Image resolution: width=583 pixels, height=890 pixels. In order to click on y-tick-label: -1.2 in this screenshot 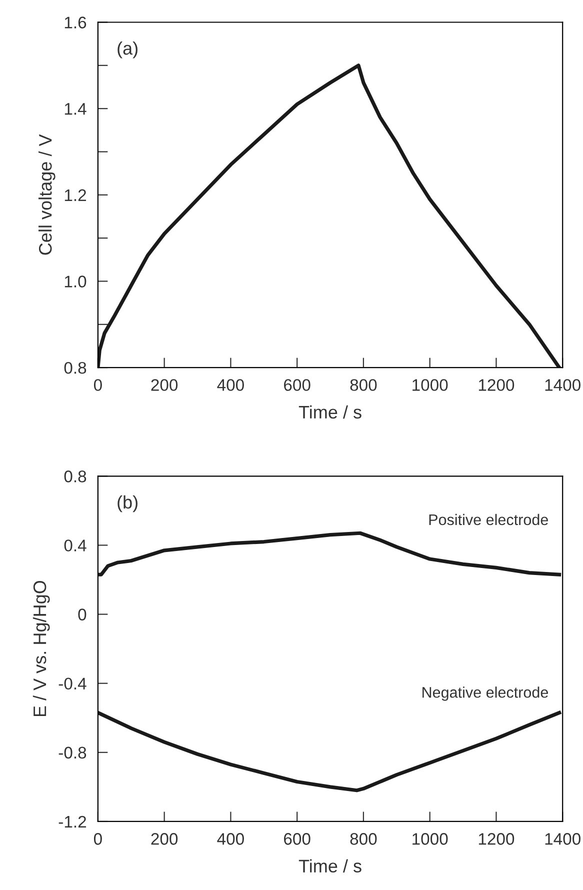, I will do `click(72, 822)`.